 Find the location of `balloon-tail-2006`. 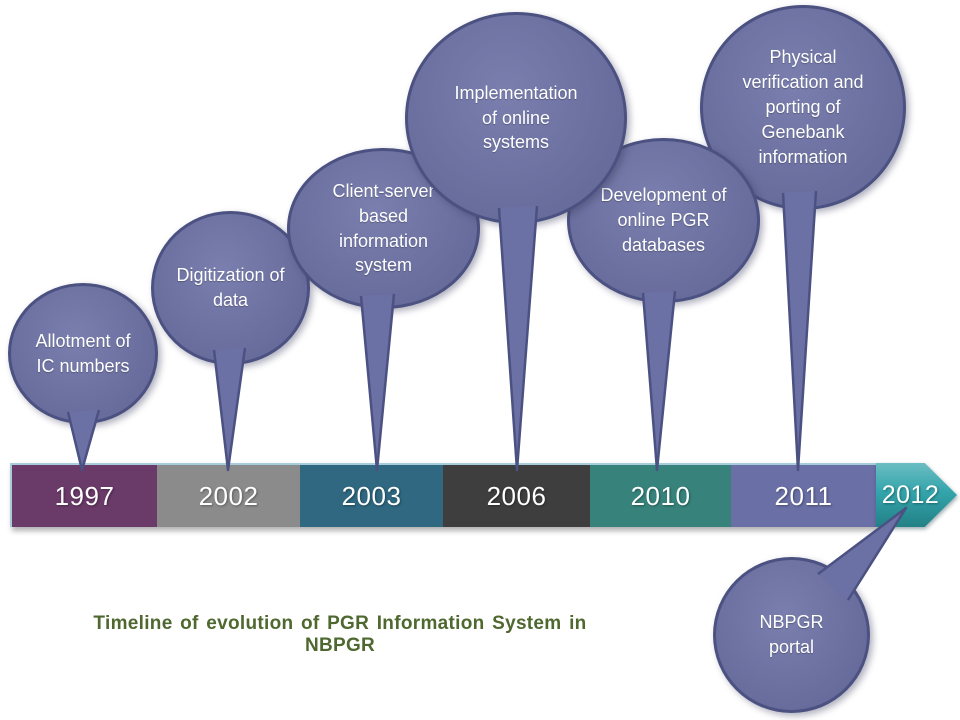

balloon-tail-2006 is located at coordinates (518, 338).